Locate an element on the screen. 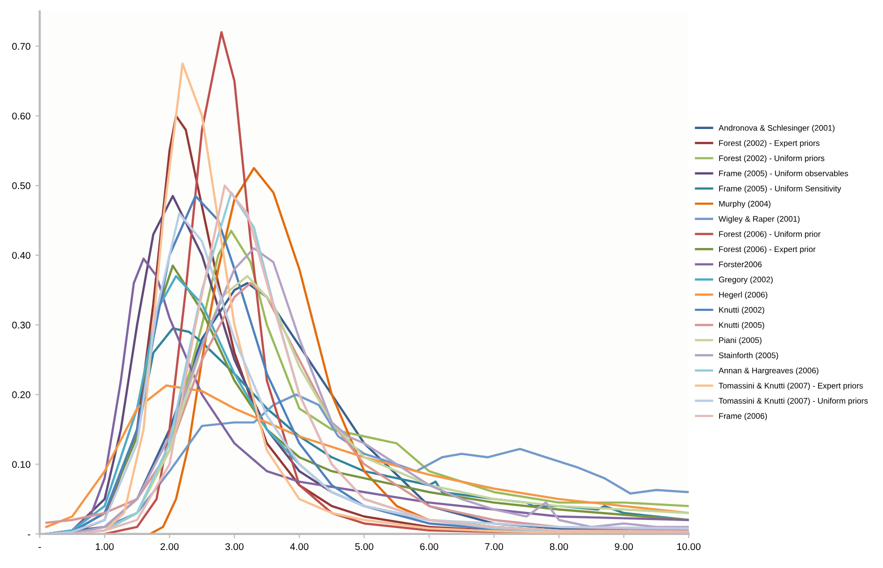 Image resolution: width=883 pixels, height=568 pixels. y-tick-label: 0.70 is located at coordinates (21, 46).